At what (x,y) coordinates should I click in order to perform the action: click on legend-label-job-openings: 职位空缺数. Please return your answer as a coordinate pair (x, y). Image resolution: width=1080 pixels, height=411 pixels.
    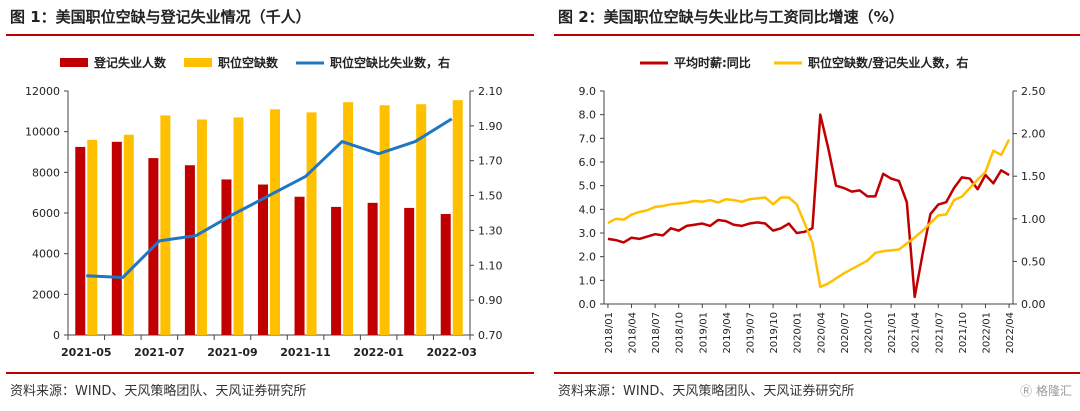
    Looking at the image, I should click on (248, 62).